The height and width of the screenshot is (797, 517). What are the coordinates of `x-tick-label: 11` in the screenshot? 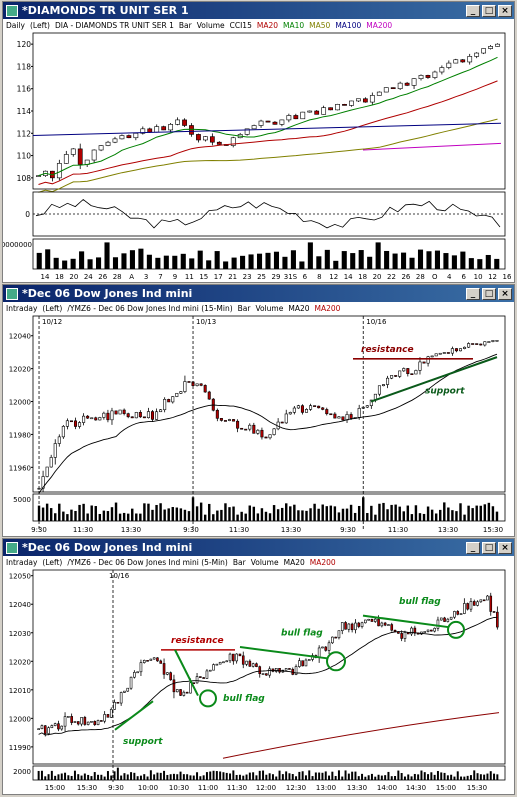 It's located at (189, 277).